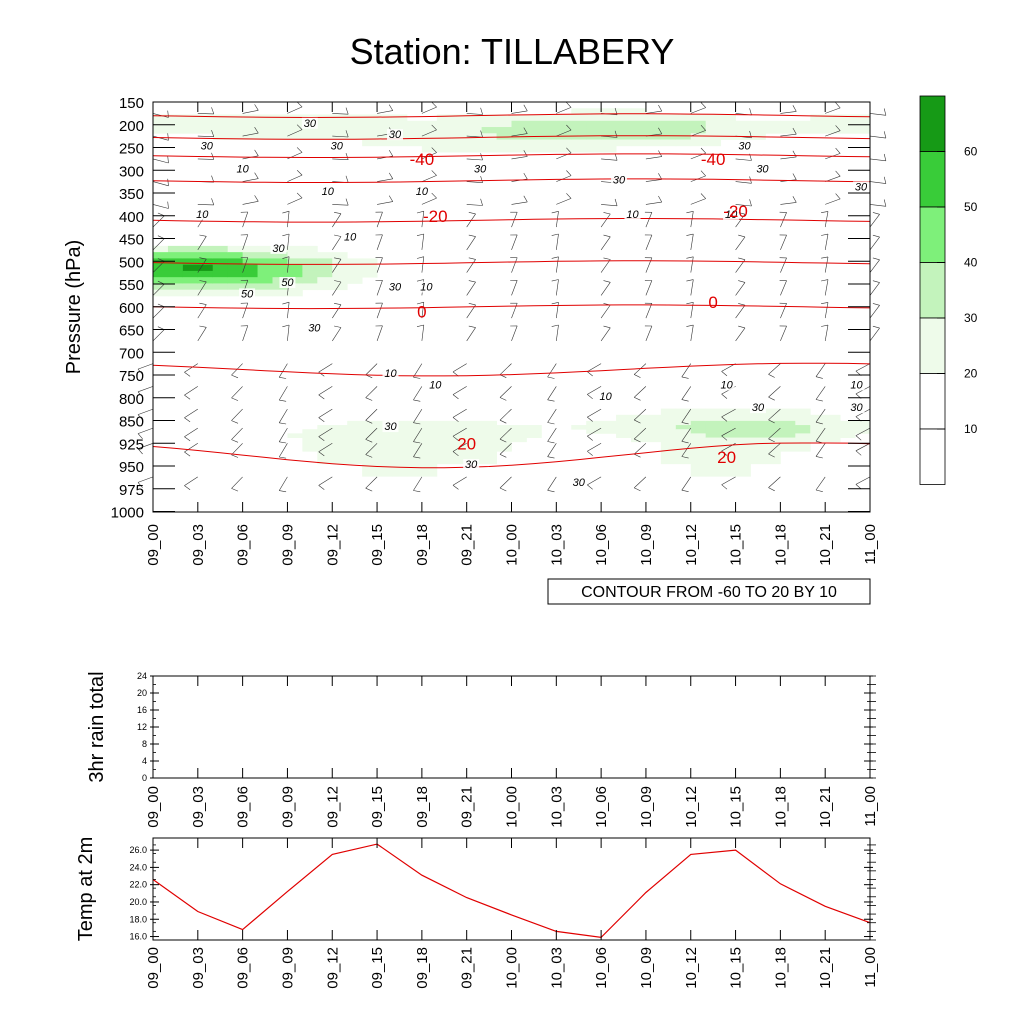 The height and width of the screenshot is (1024, 1024). What do you see at coordinates (422, 968) in the screenshot?
I see `temp-x-tick-label: 09_18` at bounding box center [422, 968].